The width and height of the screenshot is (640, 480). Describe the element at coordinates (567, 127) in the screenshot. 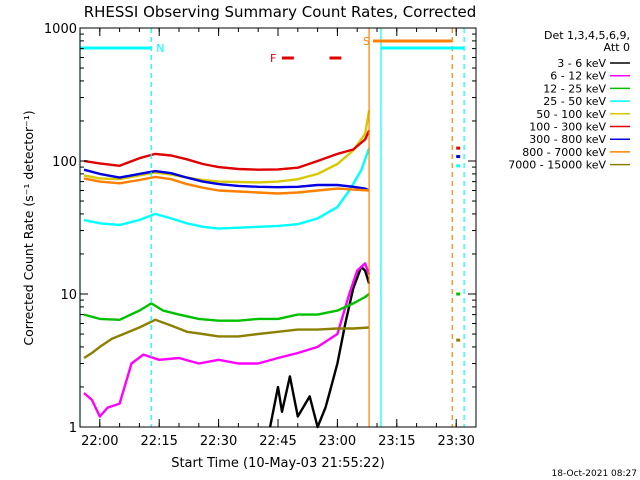

I see `legend-label-100-300-kev: 100 - 300 keV` at that location.